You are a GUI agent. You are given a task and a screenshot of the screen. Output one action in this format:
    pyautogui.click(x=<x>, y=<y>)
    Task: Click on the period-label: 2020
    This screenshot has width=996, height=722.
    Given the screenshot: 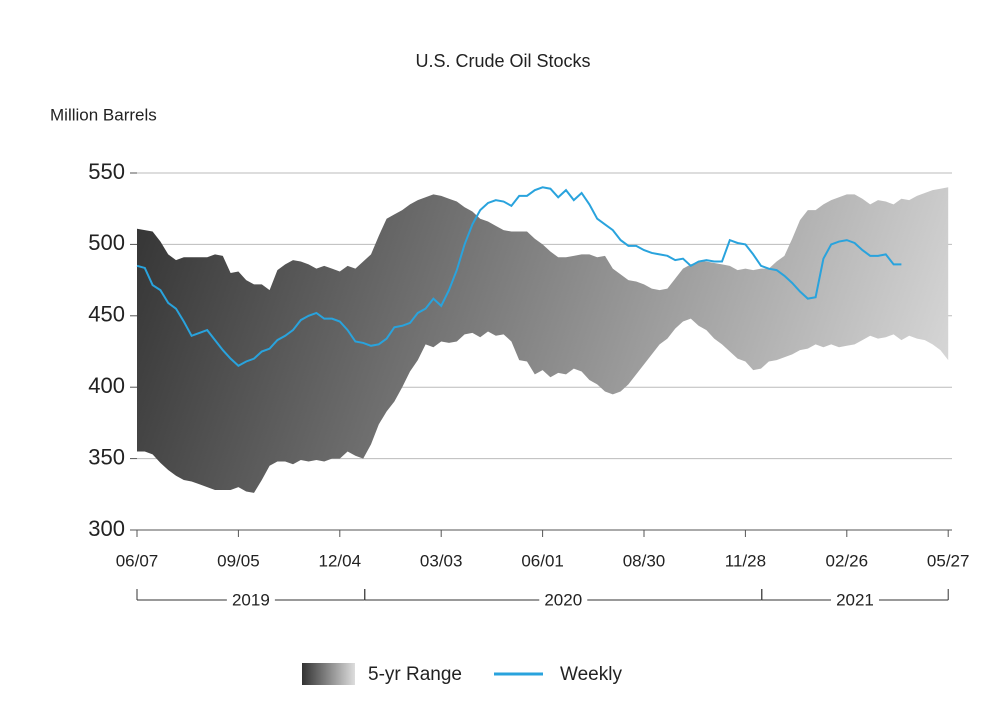 What is the action you would take?
    pyautogui.click(x=563, y=599)
    